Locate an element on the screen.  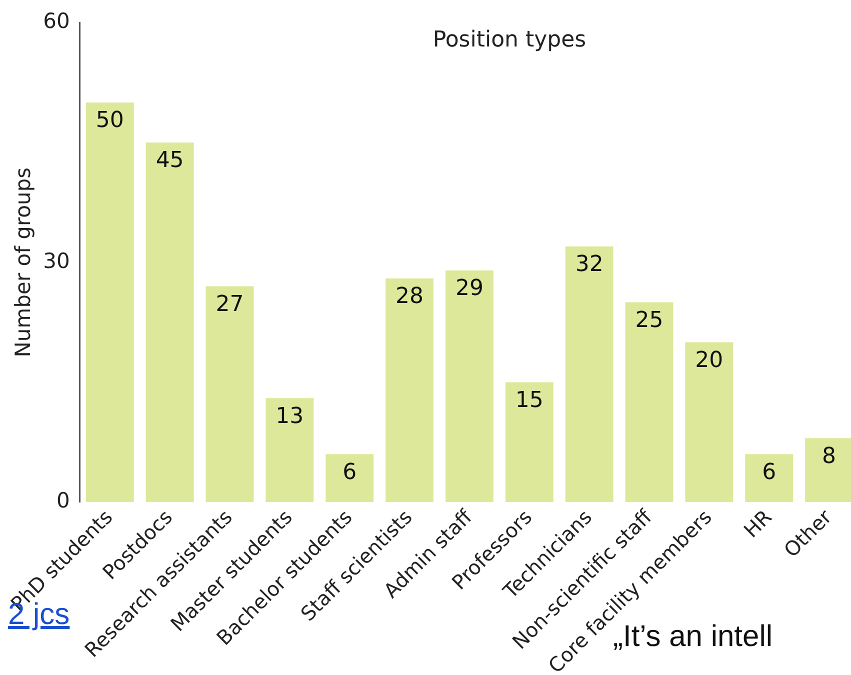
data-label: 27 is located at coordinates (230, 305).